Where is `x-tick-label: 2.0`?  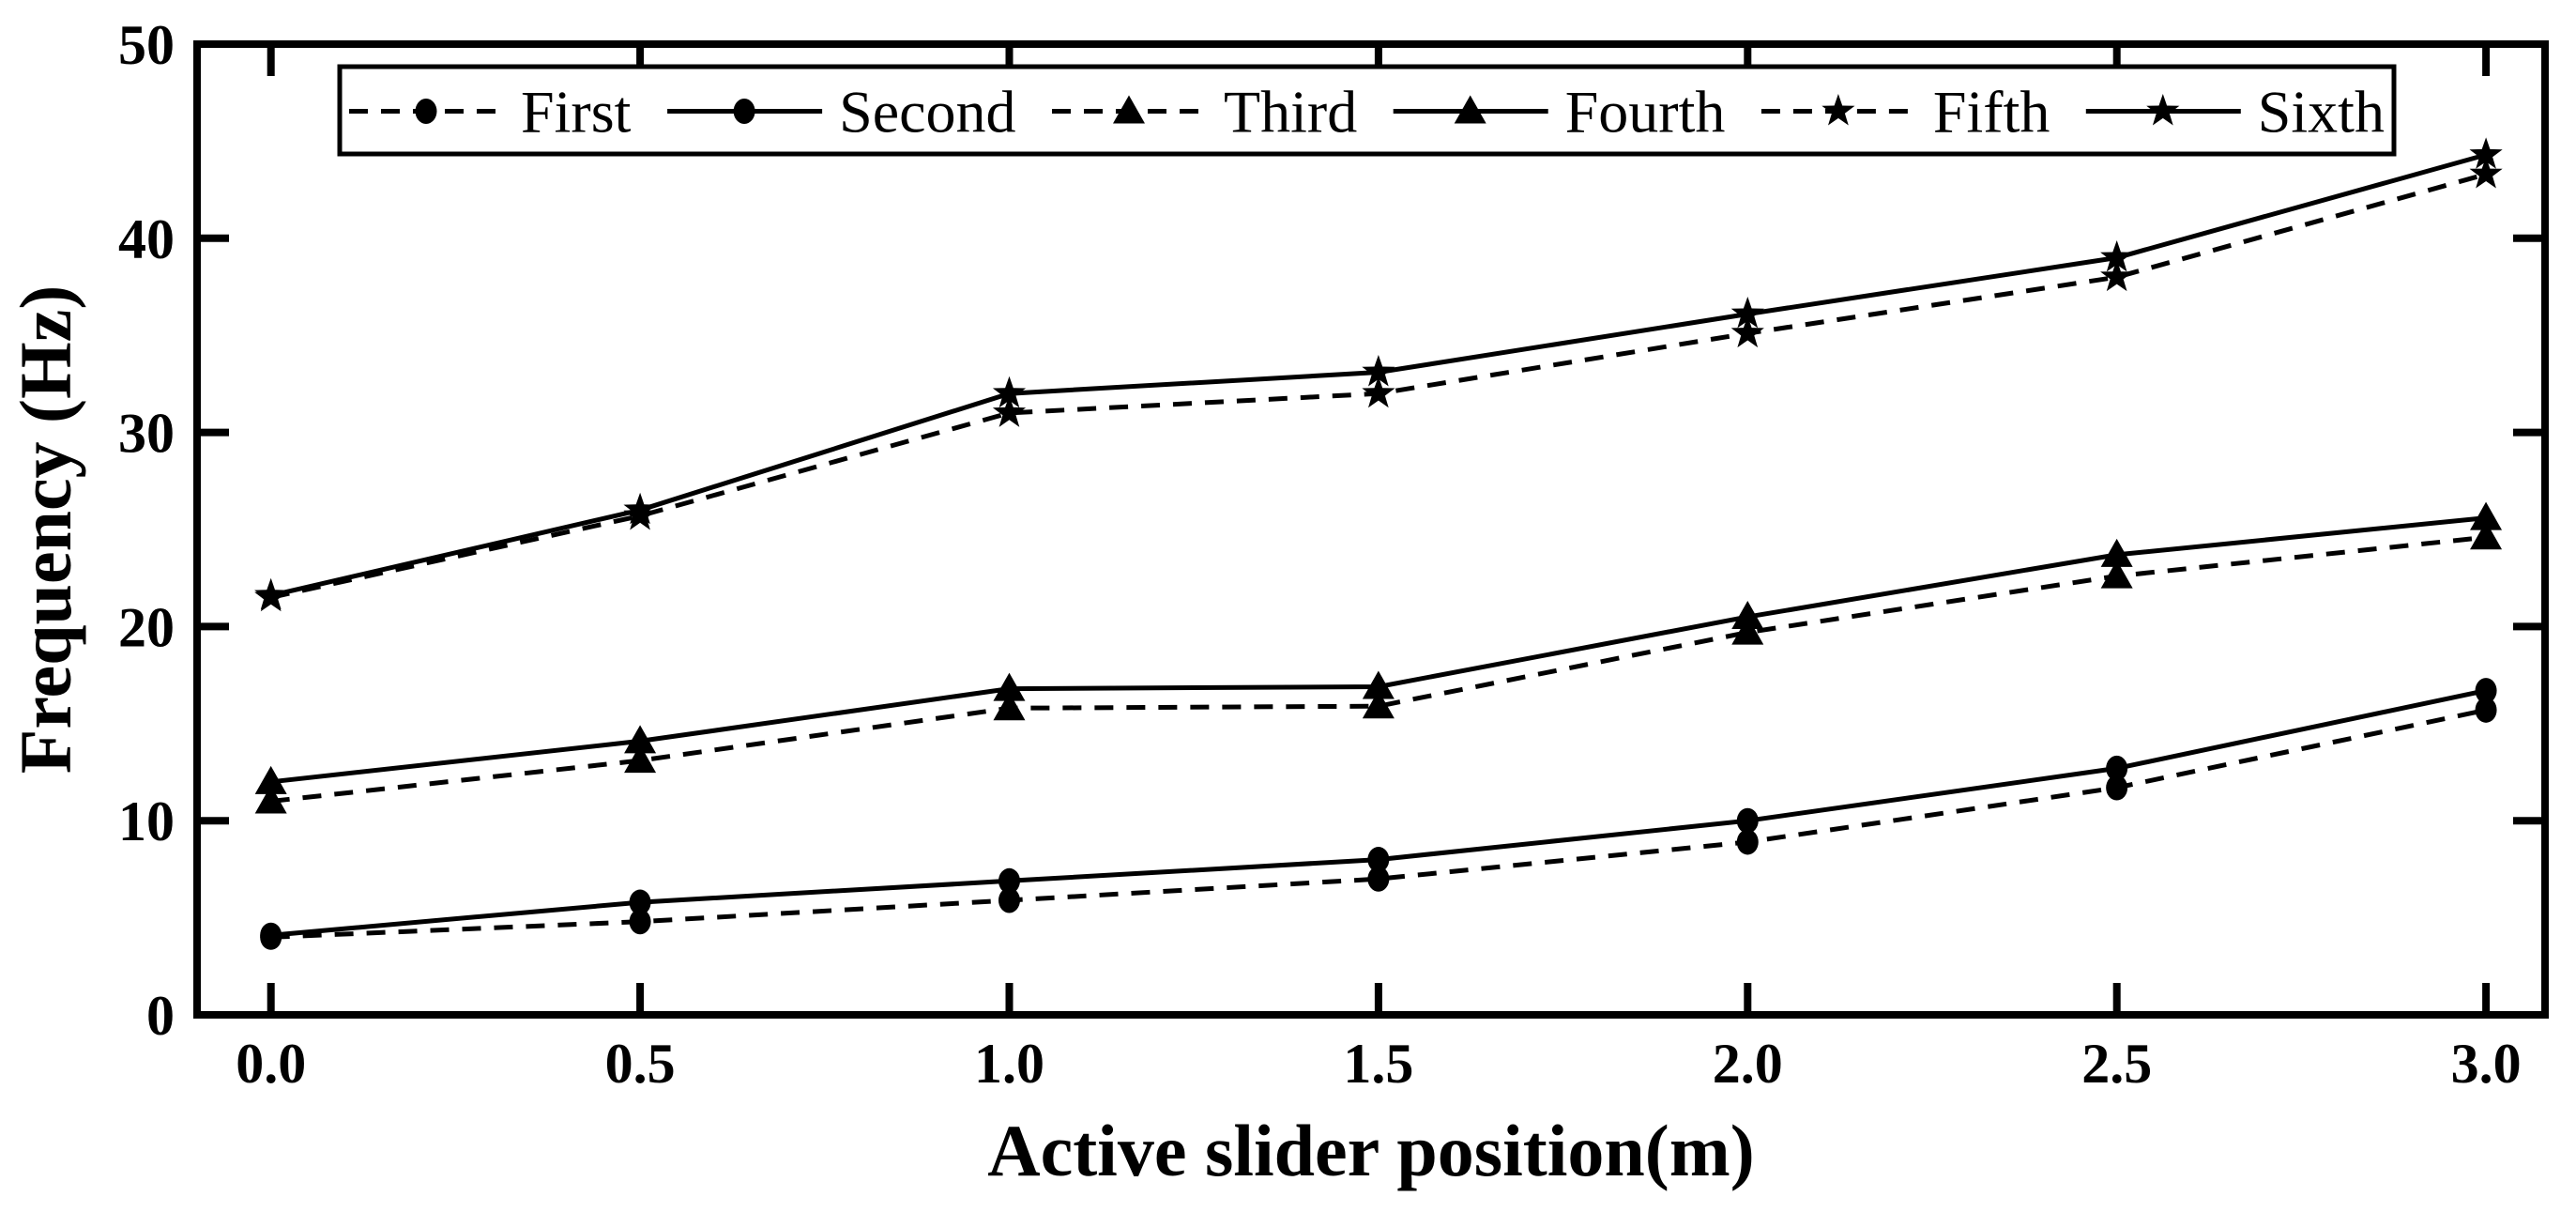
x-tick-label: 2.0 is located at coordinates (1748, 1064).